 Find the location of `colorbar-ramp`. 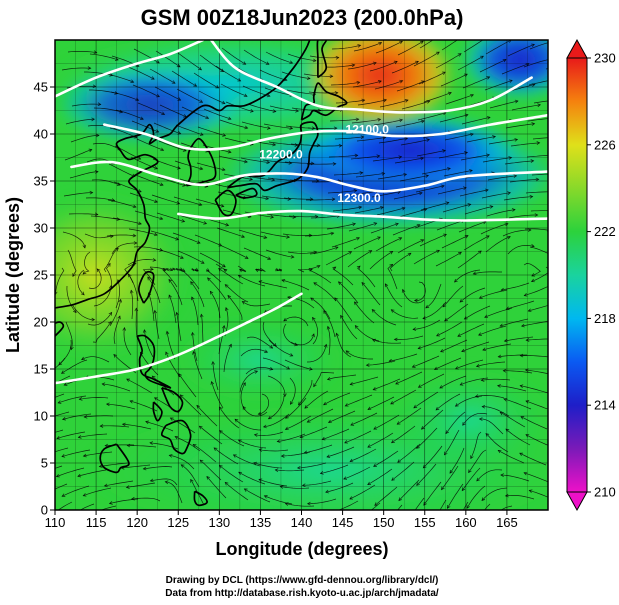

colorbar-ramp is located at coordinates (577, 275).